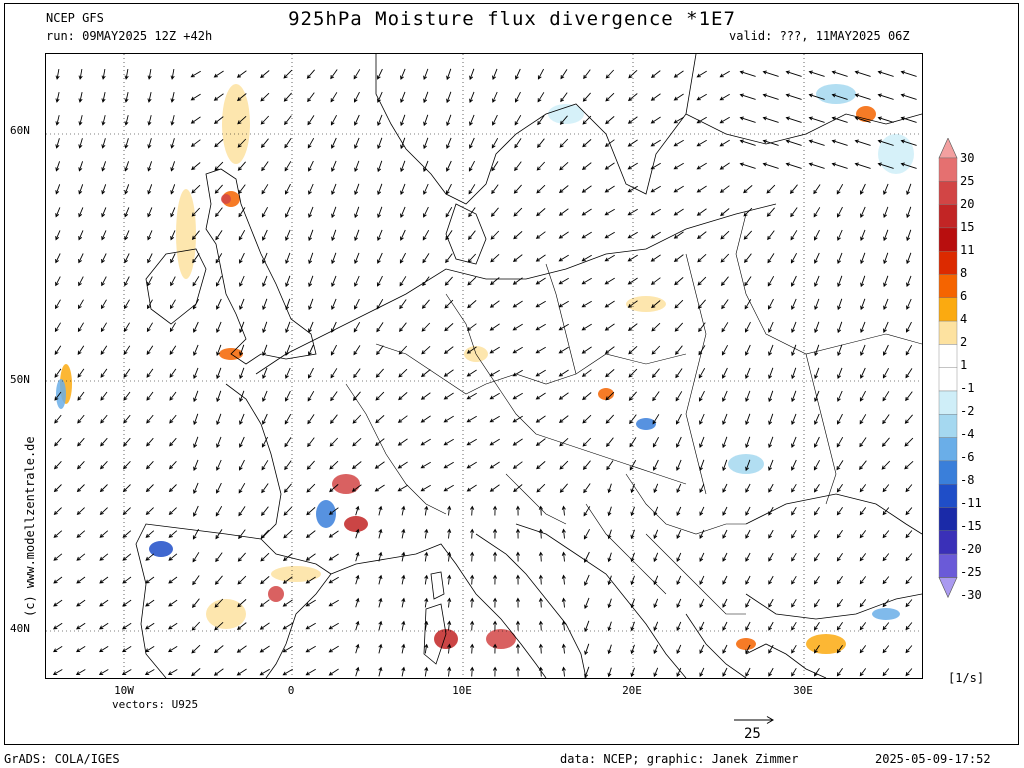 This screenshot has width=1024, height=768. I want to click on legend-colorbar, so click(948, 368).